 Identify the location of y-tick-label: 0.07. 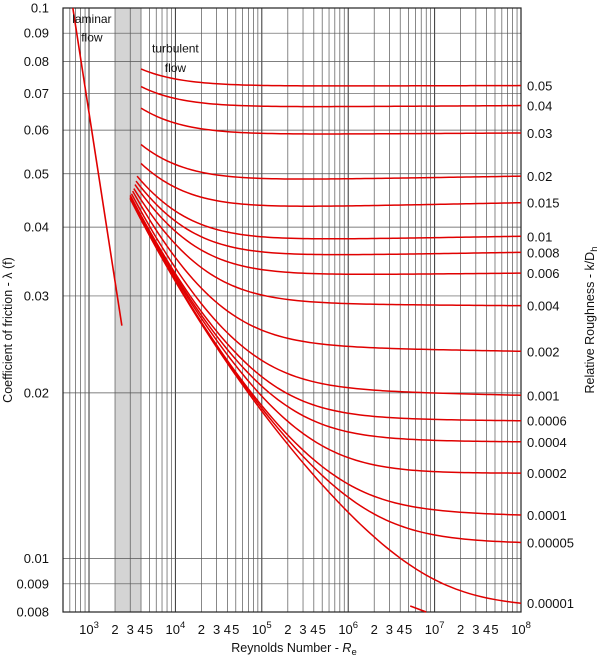
(36, 93).